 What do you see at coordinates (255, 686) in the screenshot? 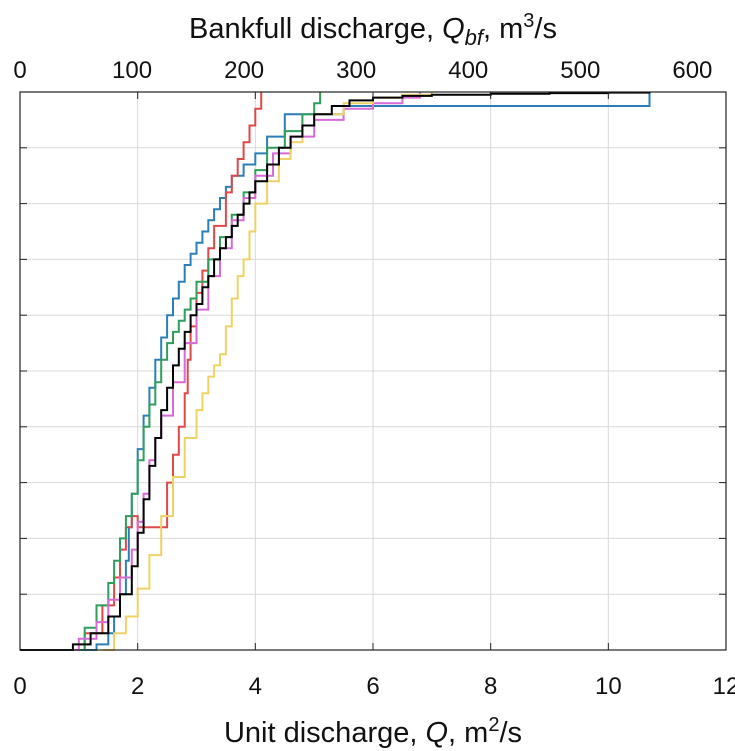
I see `x-tick-label: 4` at bounding box center [255, 686].